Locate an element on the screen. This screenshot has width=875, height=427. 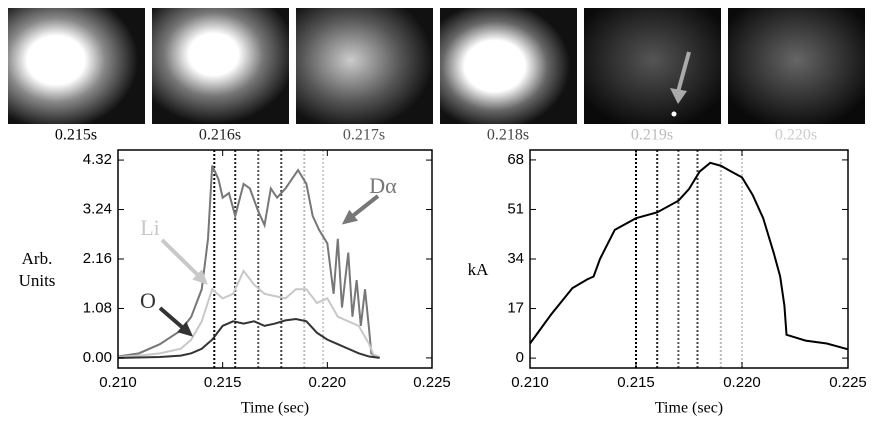
frame-label: 0.219s is located at coordinates (652, 135).